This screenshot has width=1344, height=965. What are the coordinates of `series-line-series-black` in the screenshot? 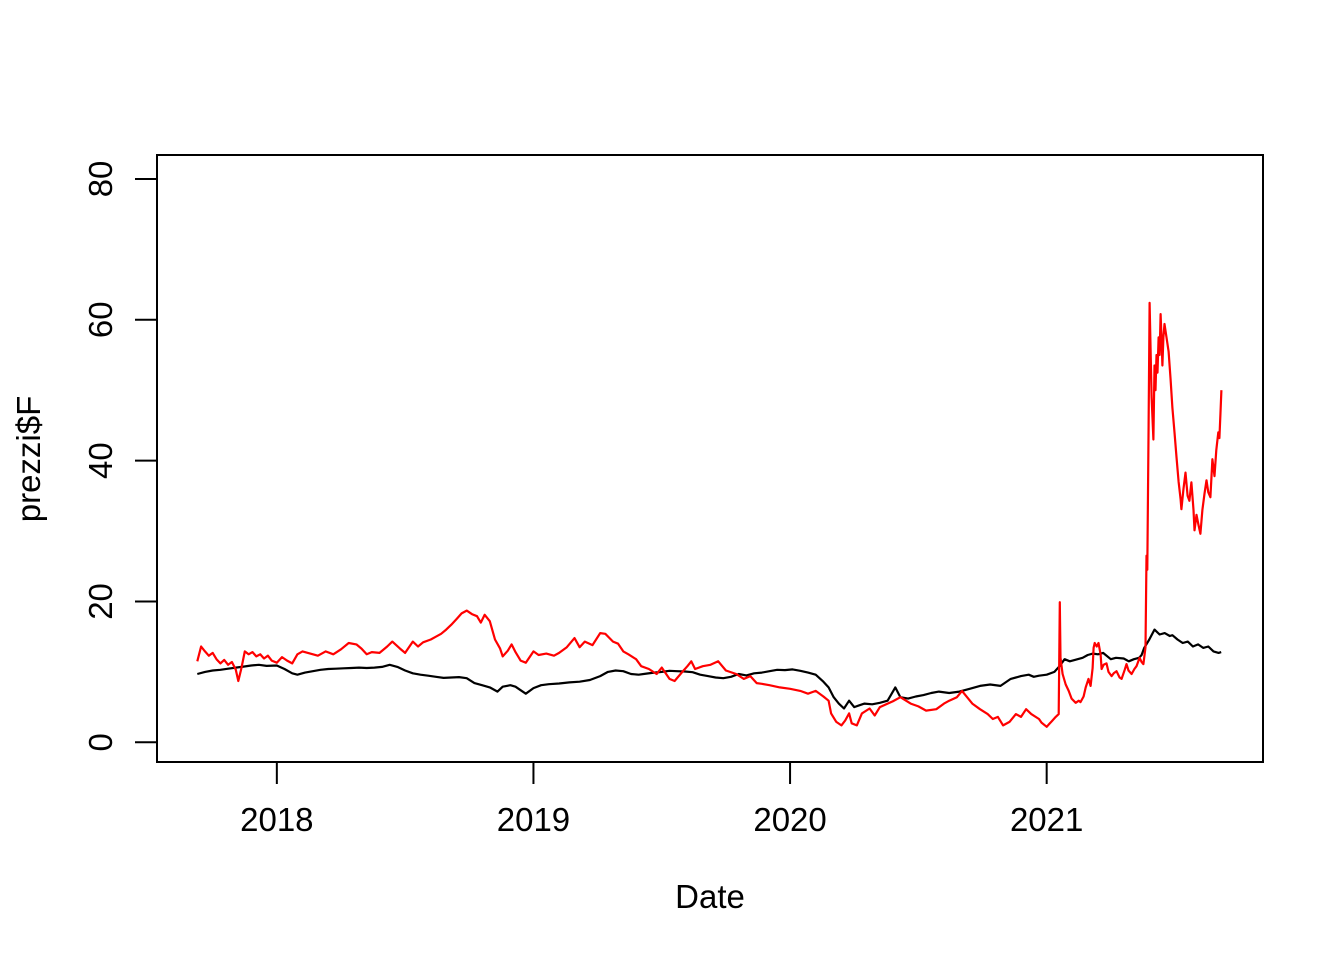 It's located at (709, 669).